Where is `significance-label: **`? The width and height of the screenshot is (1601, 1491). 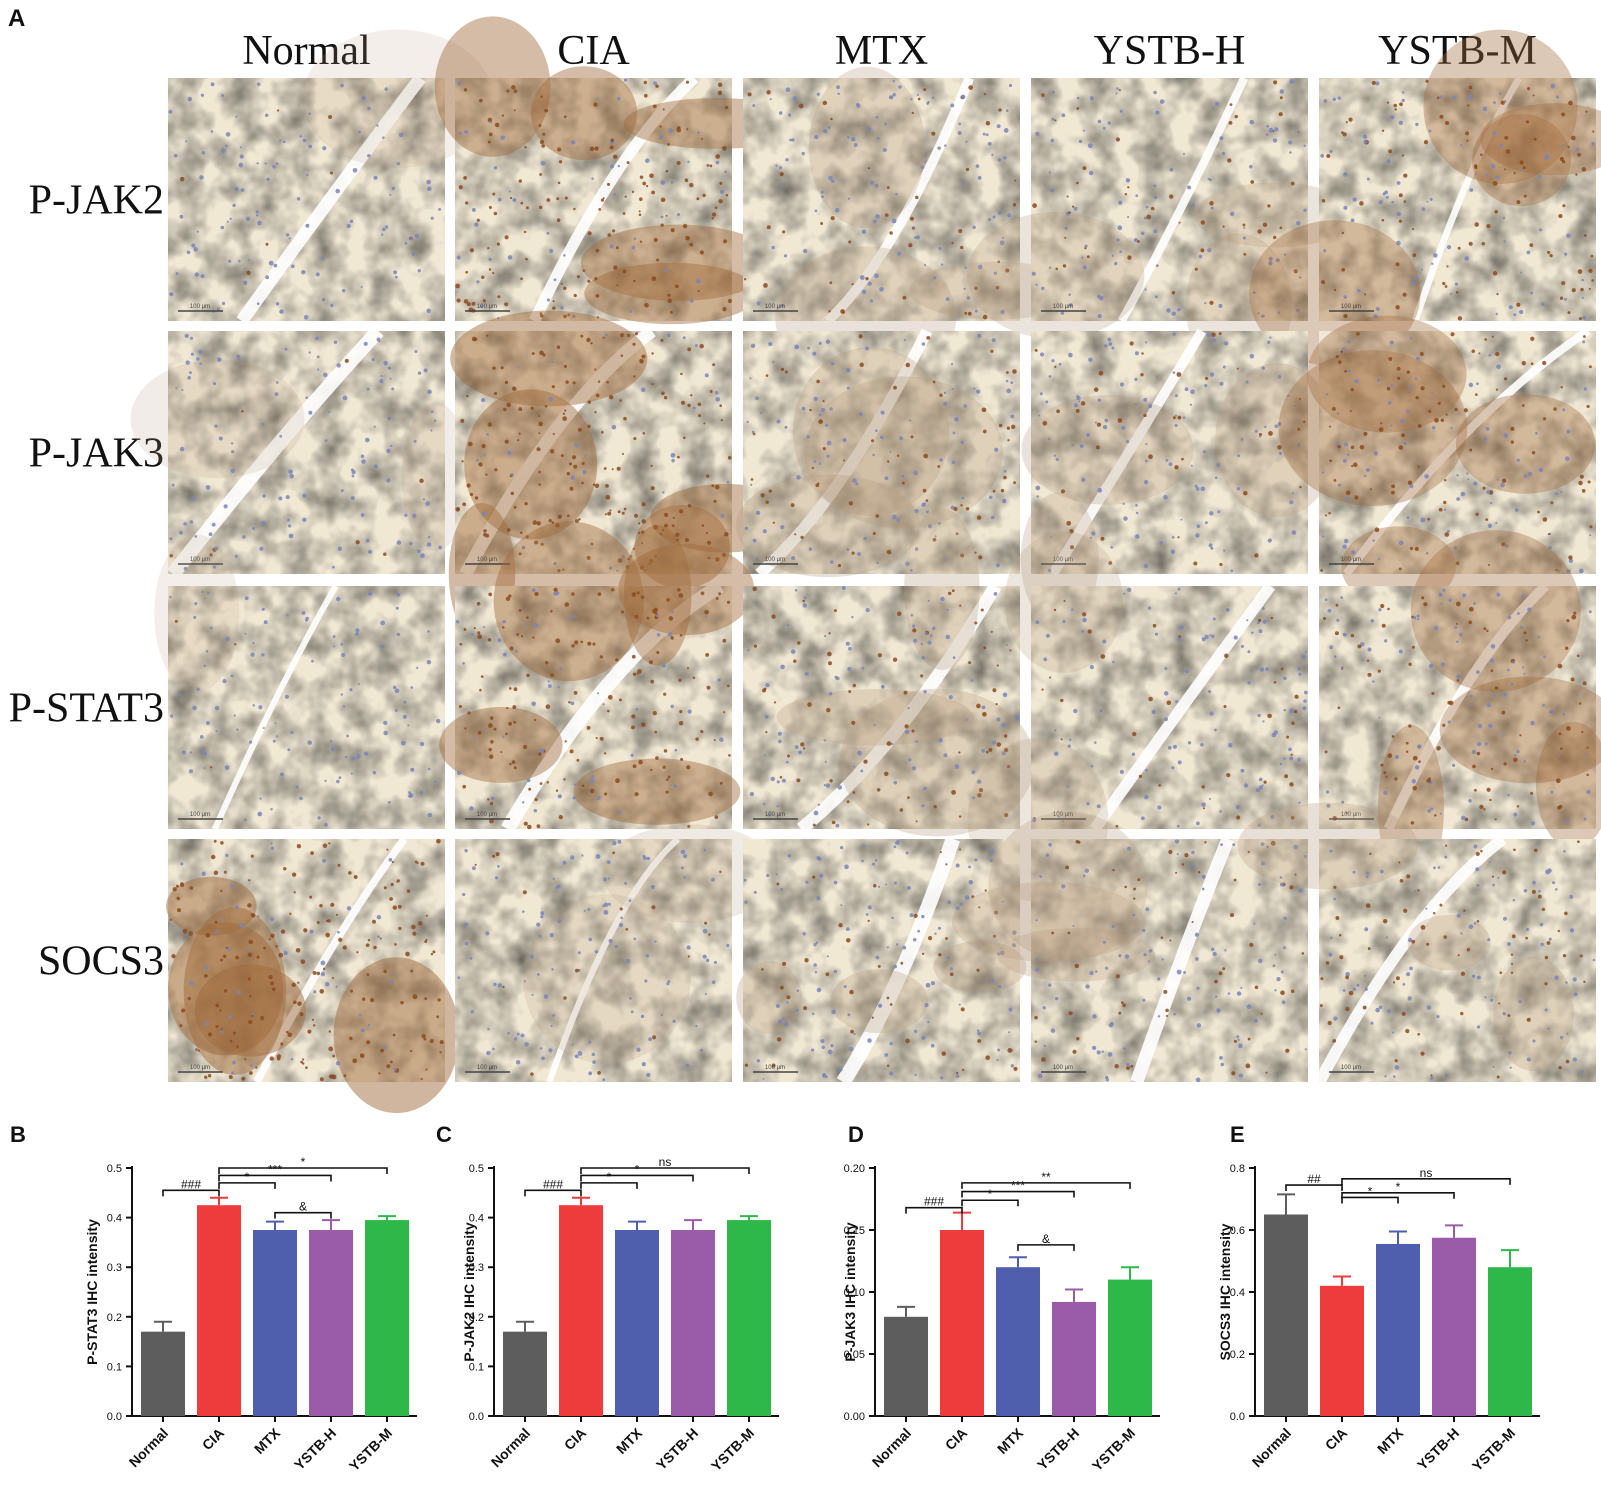 significance-label: ** is located at coordinates (1046, 1177).